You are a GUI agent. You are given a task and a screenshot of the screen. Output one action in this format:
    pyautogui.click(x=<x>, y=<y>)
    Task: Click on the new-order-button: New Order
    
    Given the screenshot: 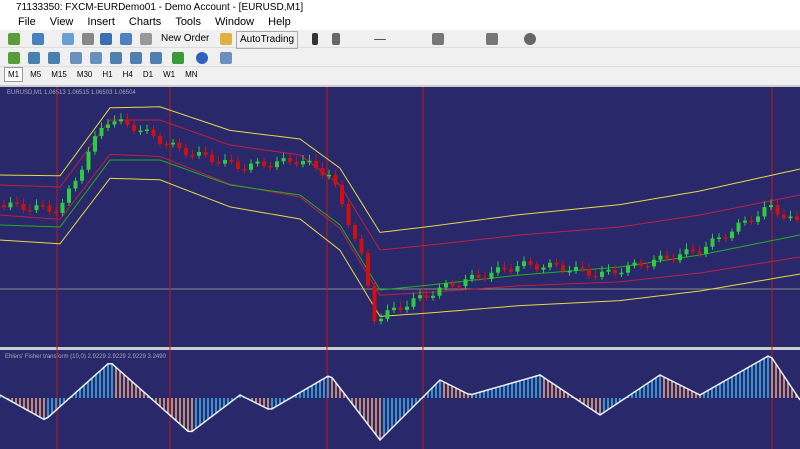 What is the action you would take?
    pyautogui.click(x=185, y=38)
    